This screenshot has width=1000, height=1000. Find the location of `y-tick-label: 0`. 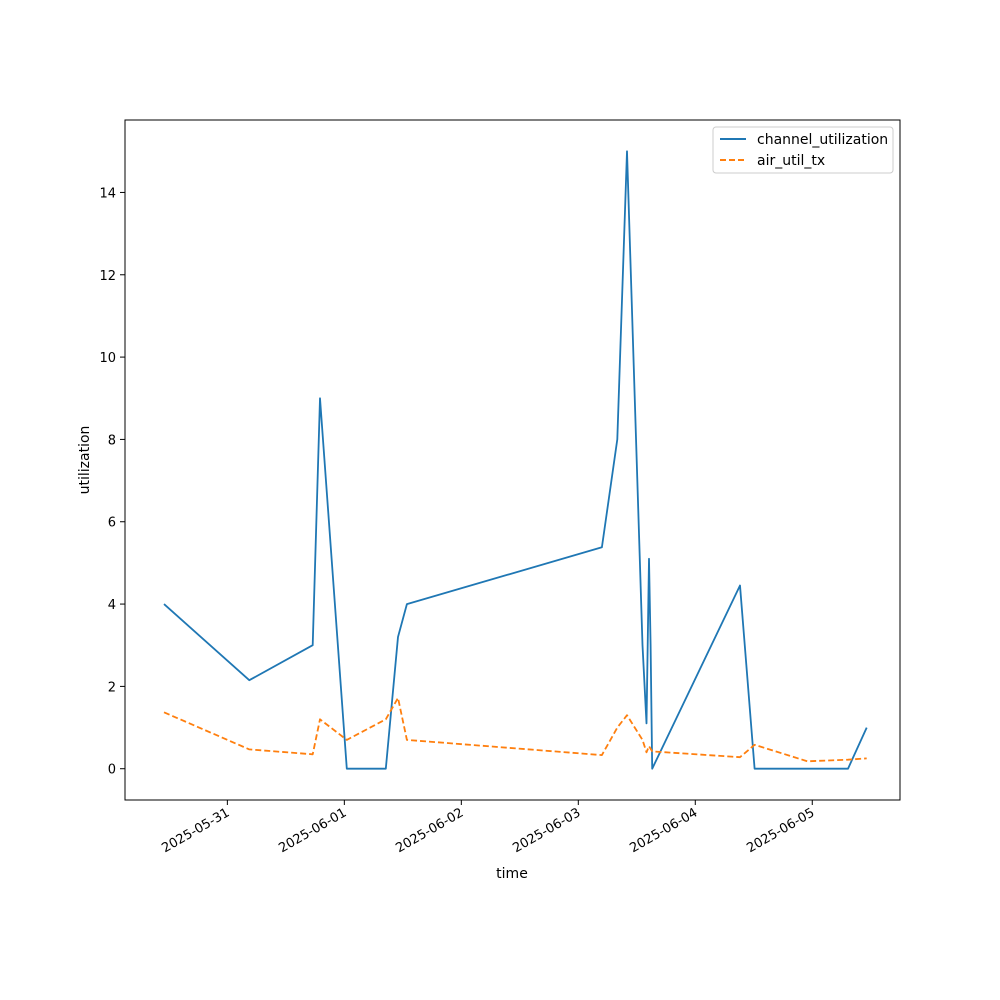

y-tick-label: 0 is located at coordinates (112, 770).